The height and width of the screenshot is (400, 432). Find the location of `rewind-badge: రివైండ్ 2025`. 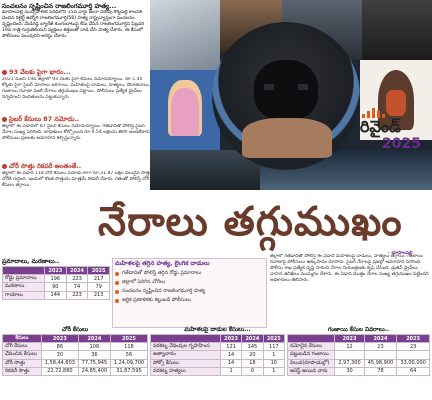

rewind-badge: రివైండ్ 2025 is located at coordinates (395, 133).